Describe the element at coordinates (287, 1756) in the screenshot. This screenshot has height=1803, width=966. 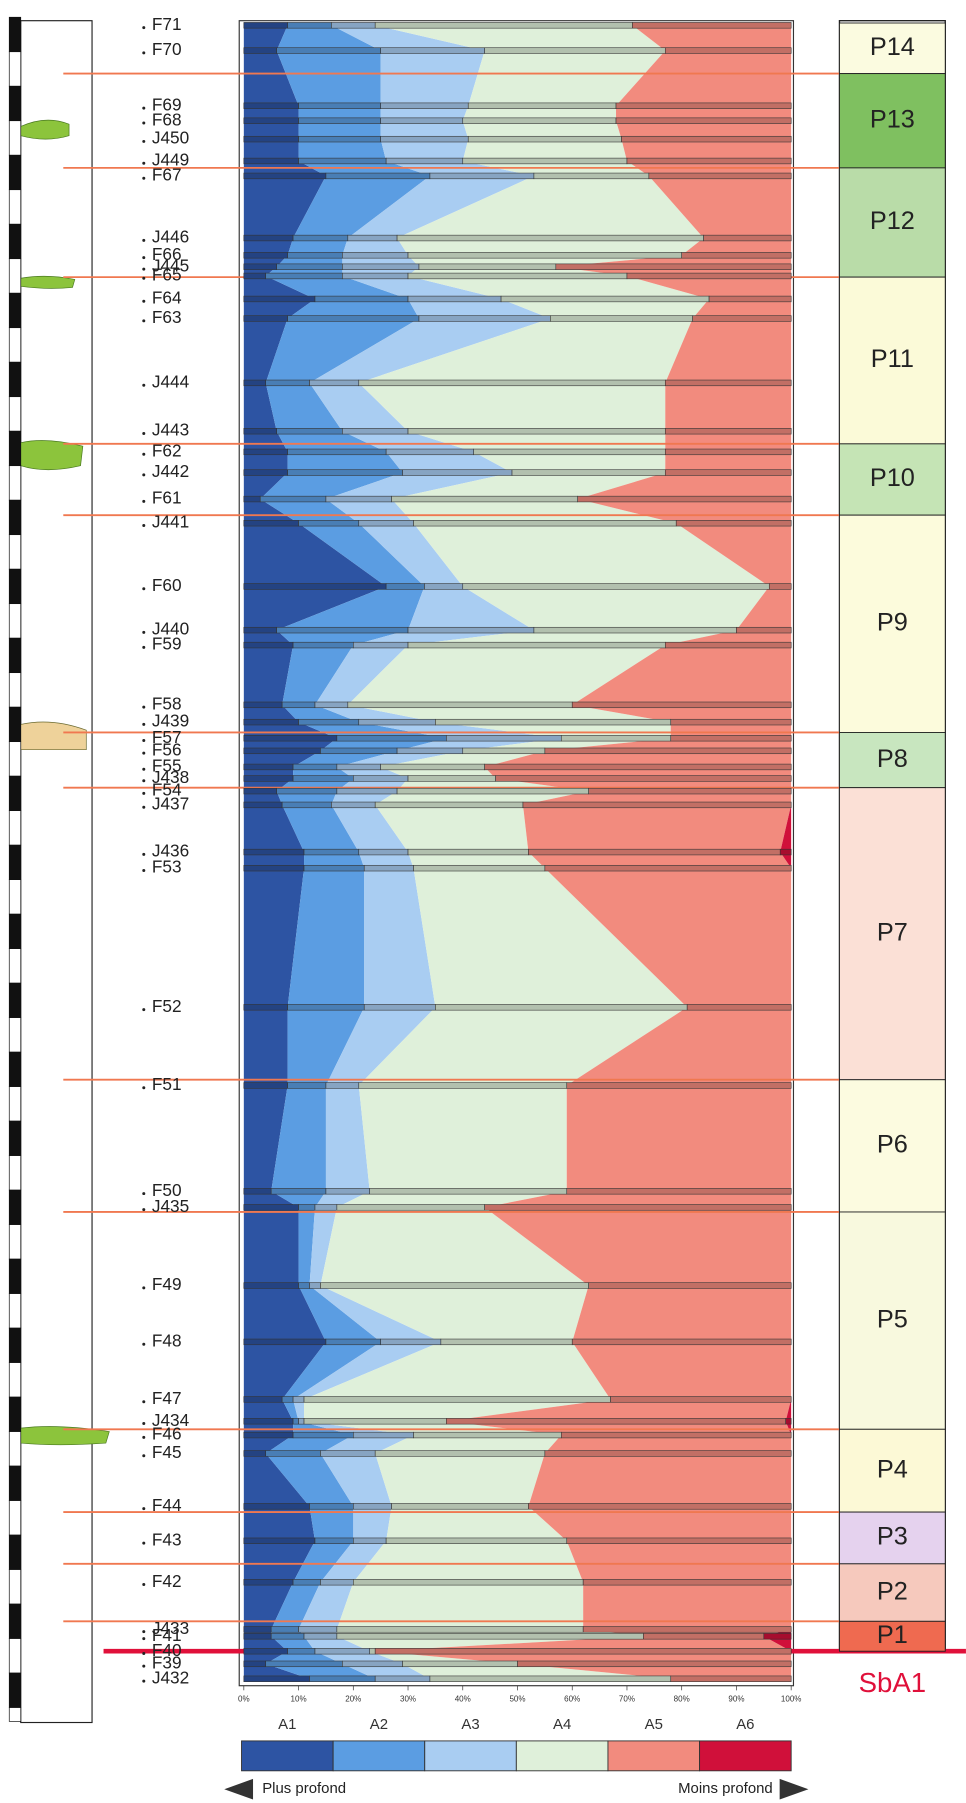
I see `legend-swatch` at that location.